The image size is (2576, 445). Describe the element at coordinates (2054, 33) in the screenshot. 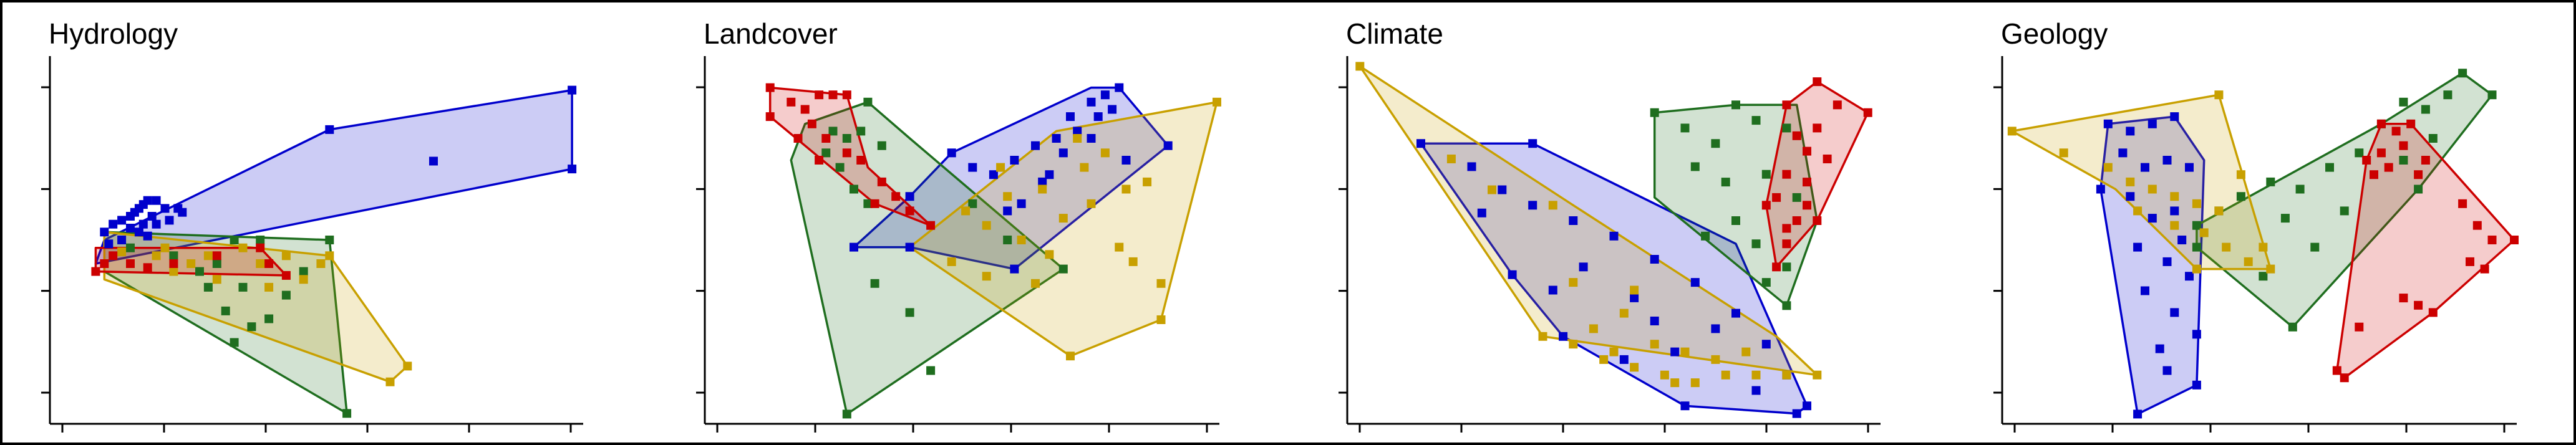

I see `chart-title: Geology` at that location.